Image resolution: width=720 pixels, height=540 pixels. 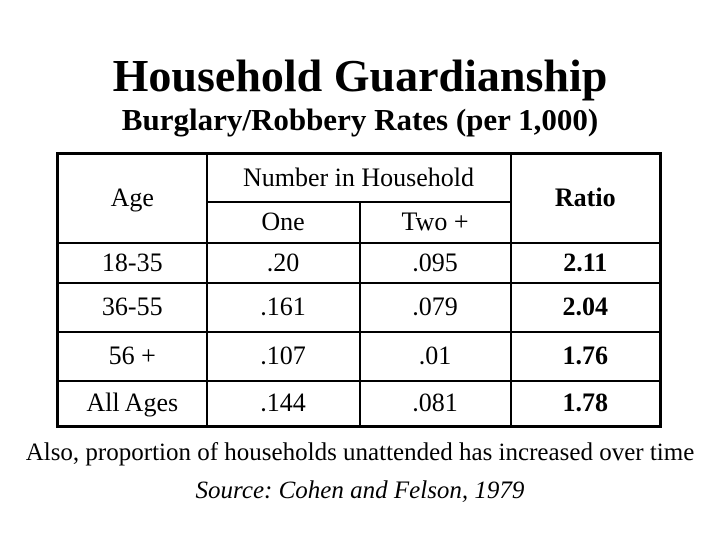 I want to click on slide-subtitle: Burglary/Robbery Rates (per 1,000), so click(x=360, y=119).